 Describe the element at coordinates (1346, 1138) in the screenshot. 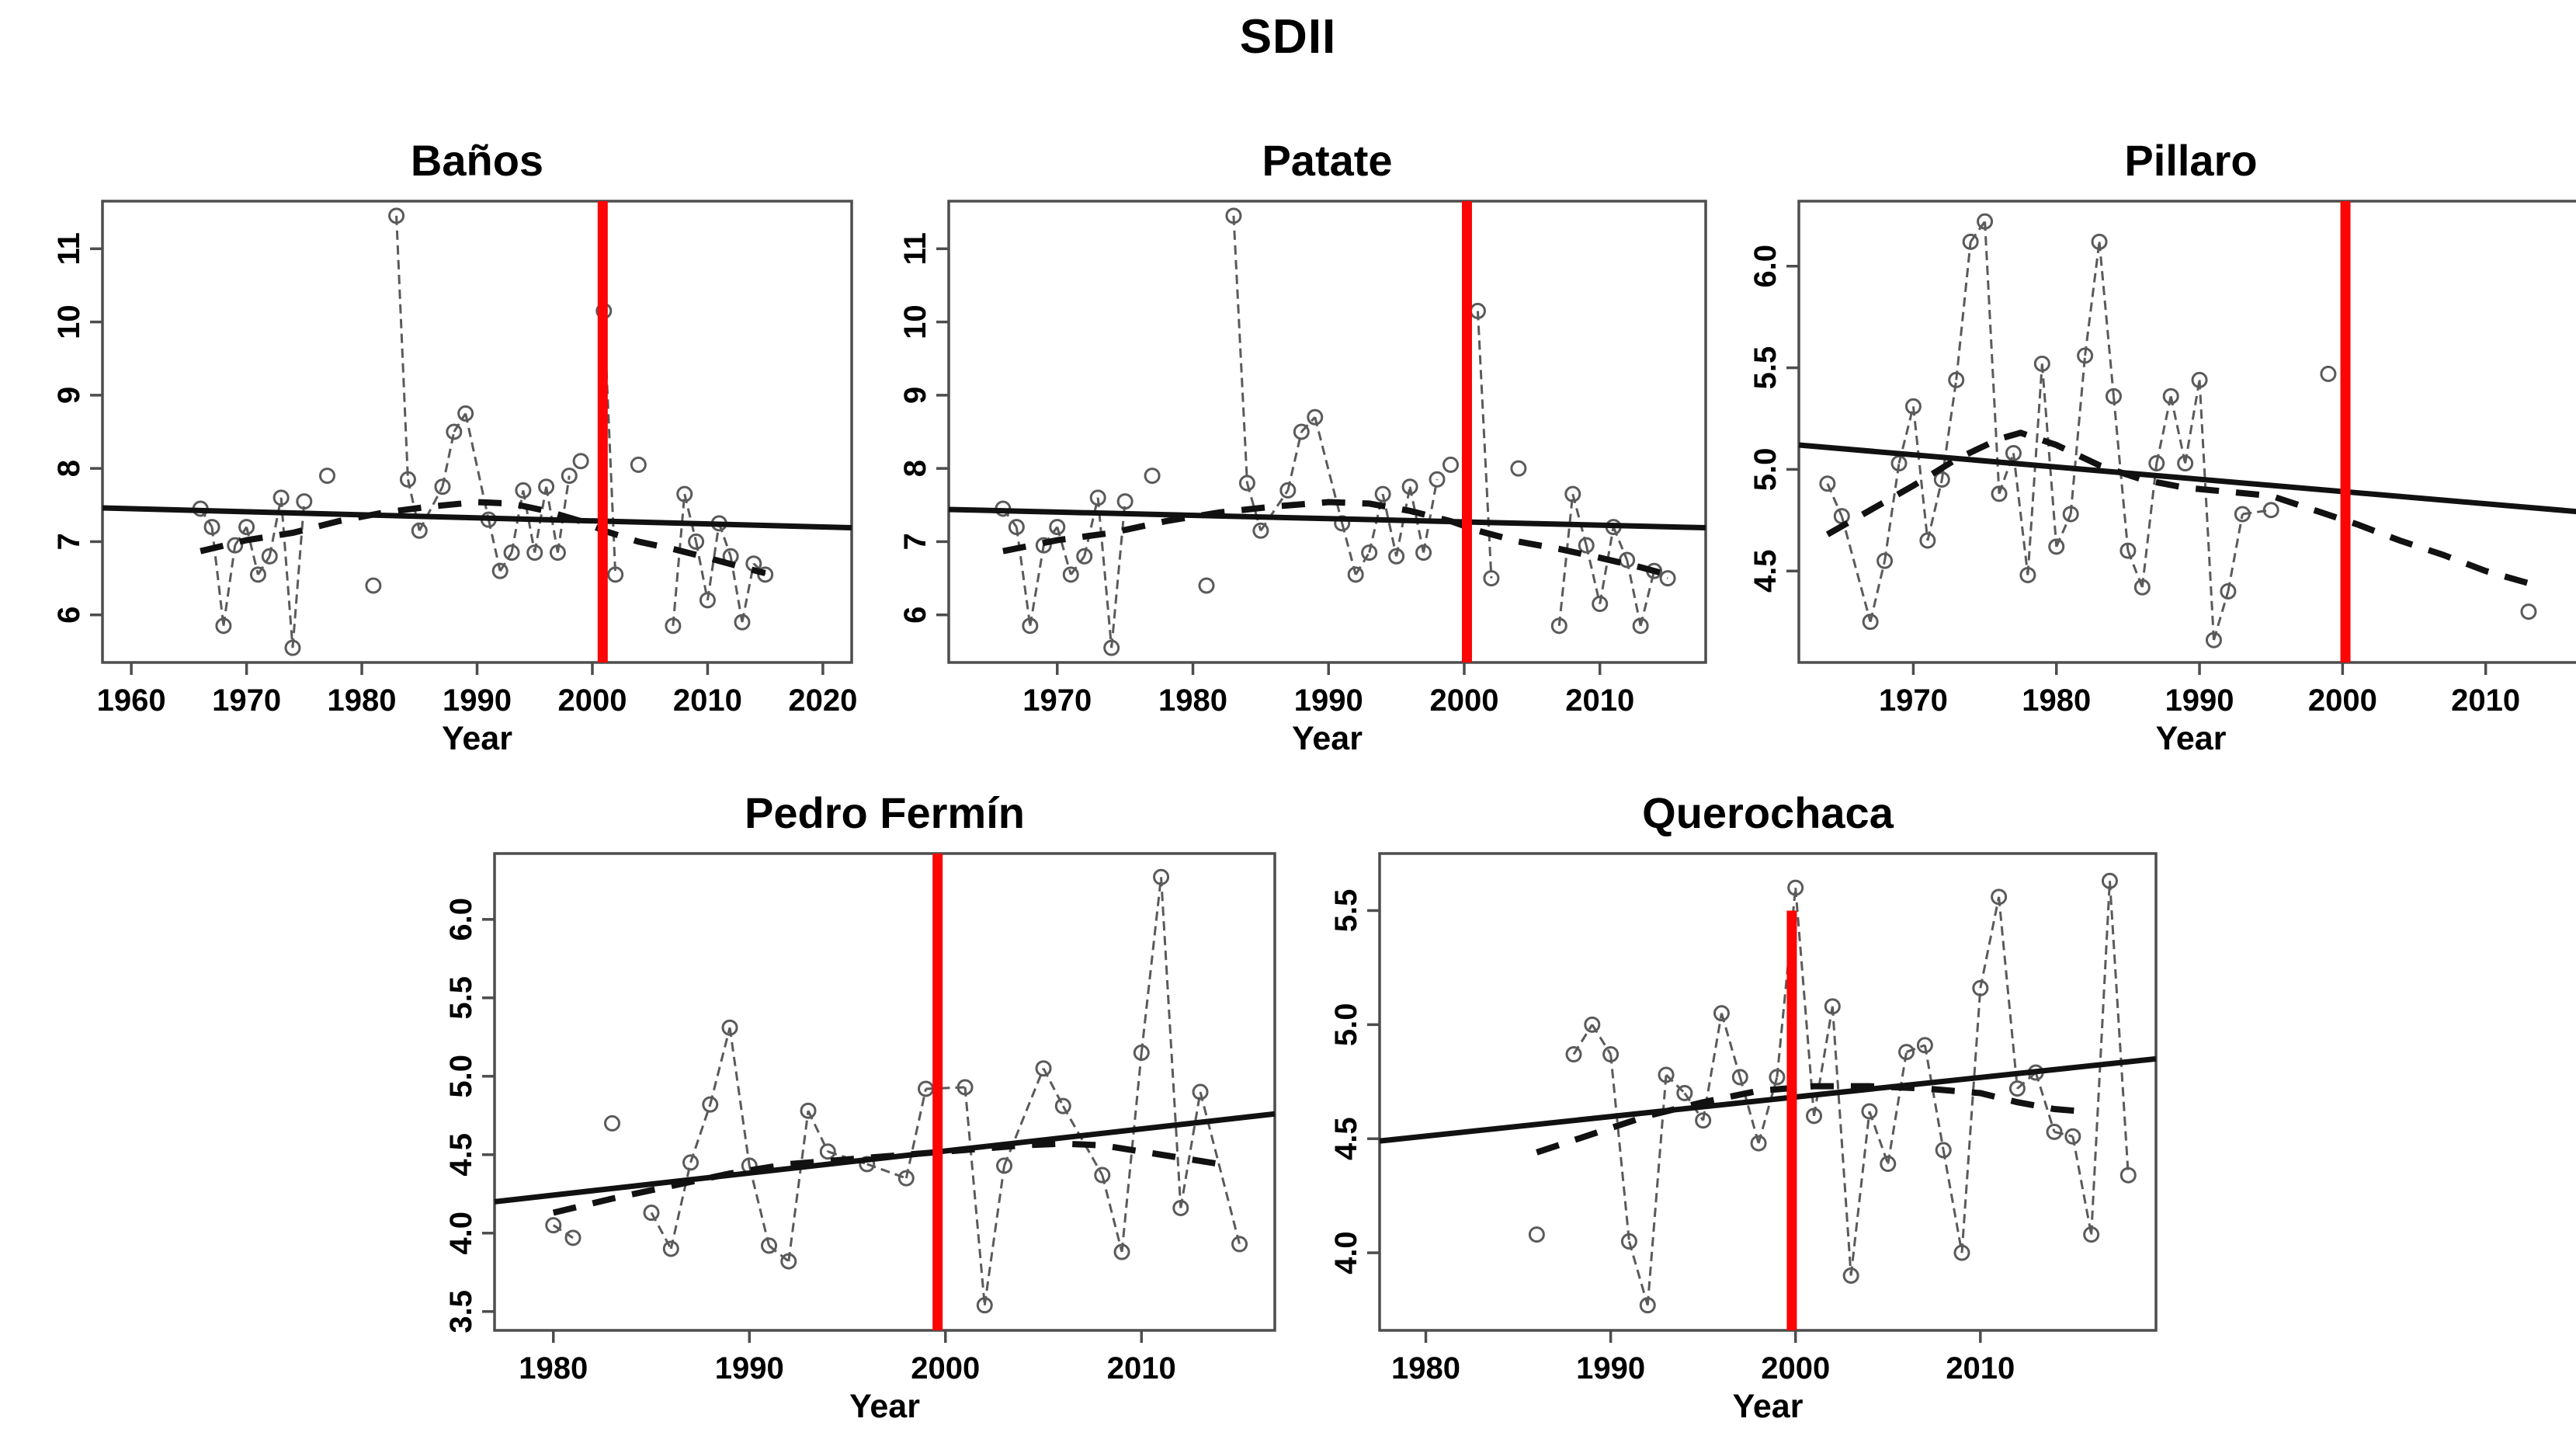

I see `y-tick-label: 4.5` at that location.